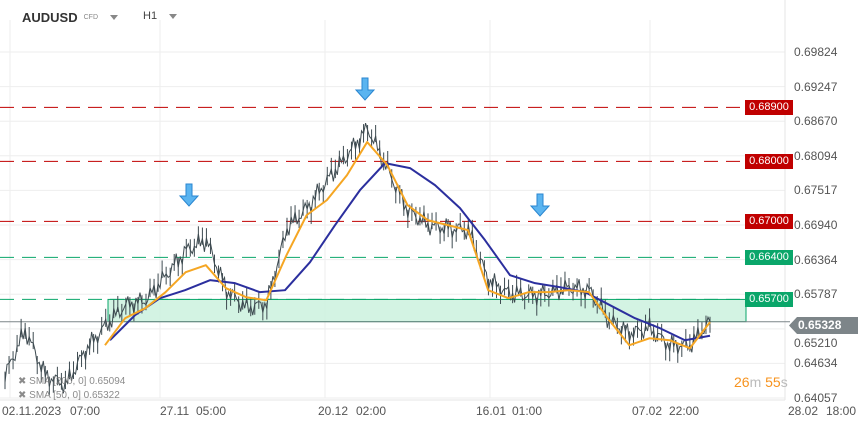 The width and height of the screenshot is (859, 427). Describe the element at coordinates (816, 225) in the screenshot. I see `y-tick-label: 0.66940` at that location.